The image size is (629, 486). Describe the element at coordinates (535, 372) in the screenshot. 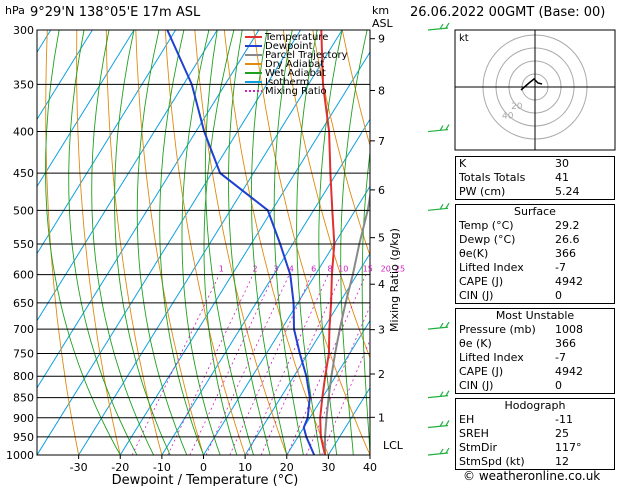

I see `most-unstable-row: CAPE (J) 4942` at that location.